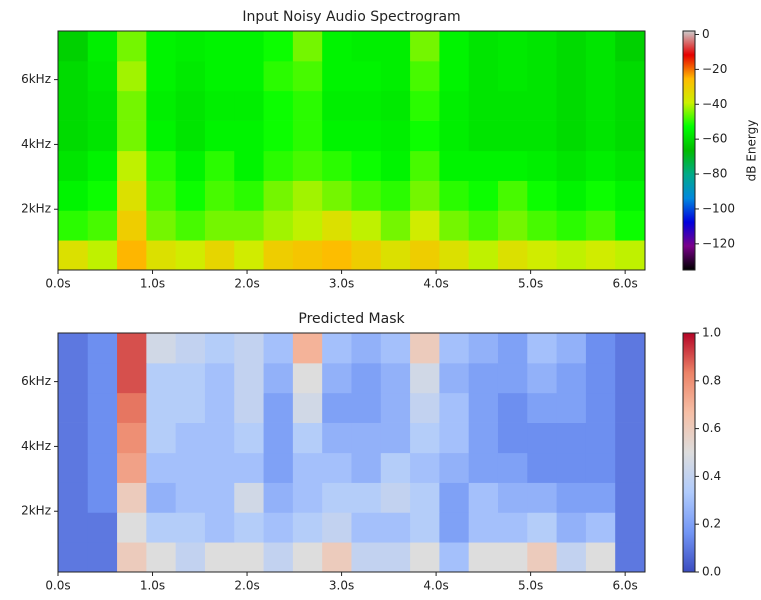  Describe the element at coordinates (624, 284) in the screenshot. I see `x-tick-label: 6.0s` at that location.